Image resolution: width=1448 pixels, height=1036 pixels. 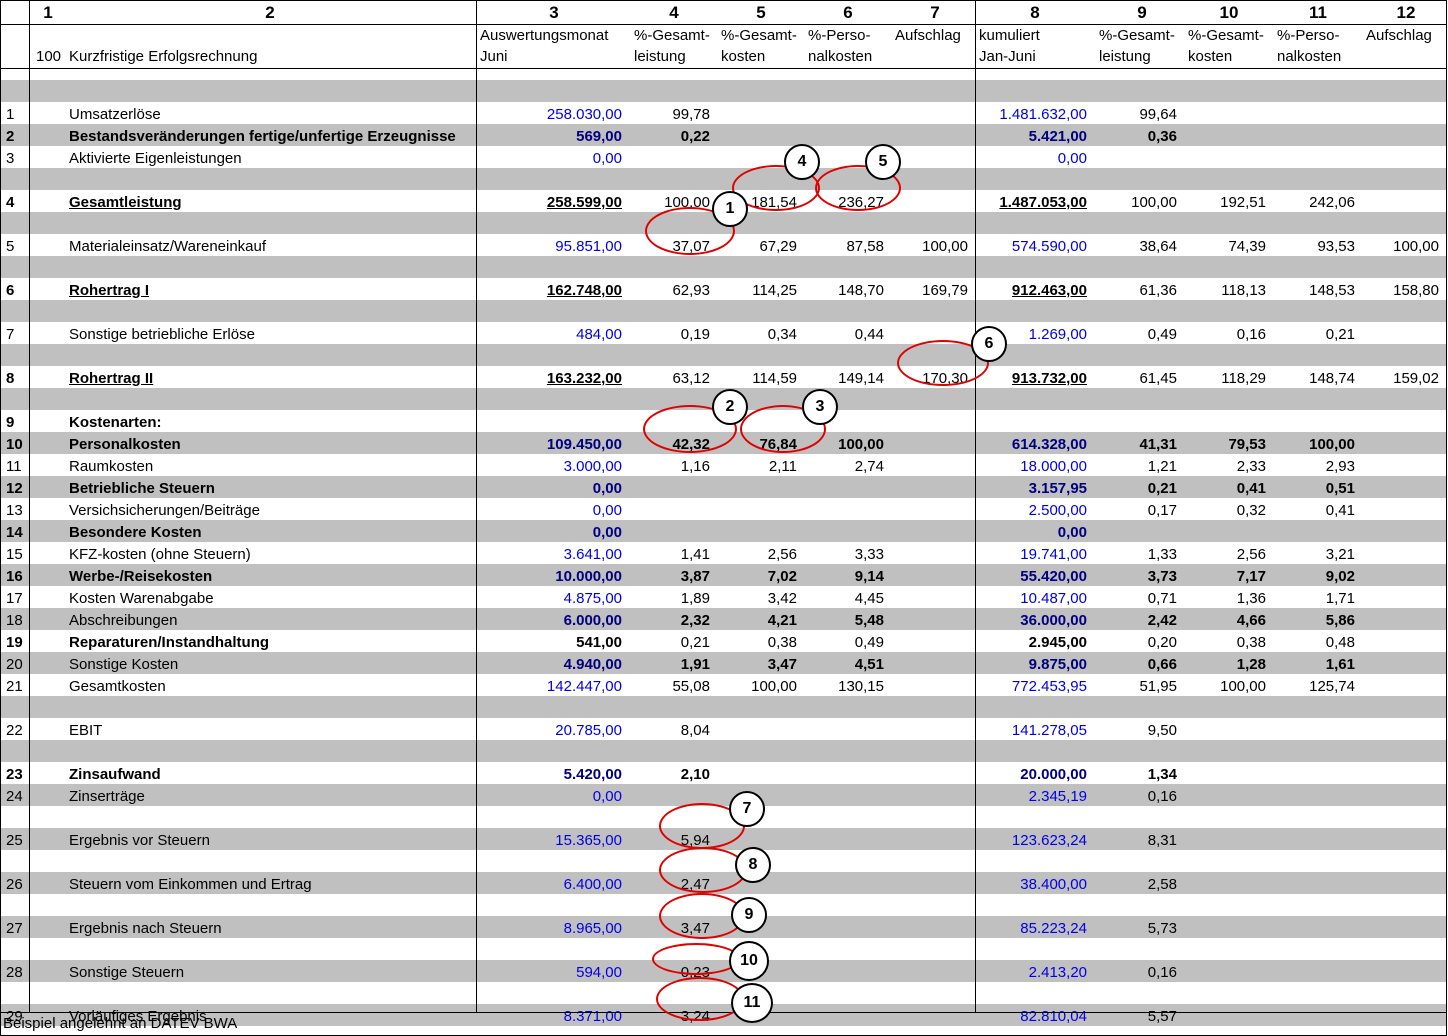 I want to click on value-cumulative: 123.623,24, so click(x=1049, y=840).